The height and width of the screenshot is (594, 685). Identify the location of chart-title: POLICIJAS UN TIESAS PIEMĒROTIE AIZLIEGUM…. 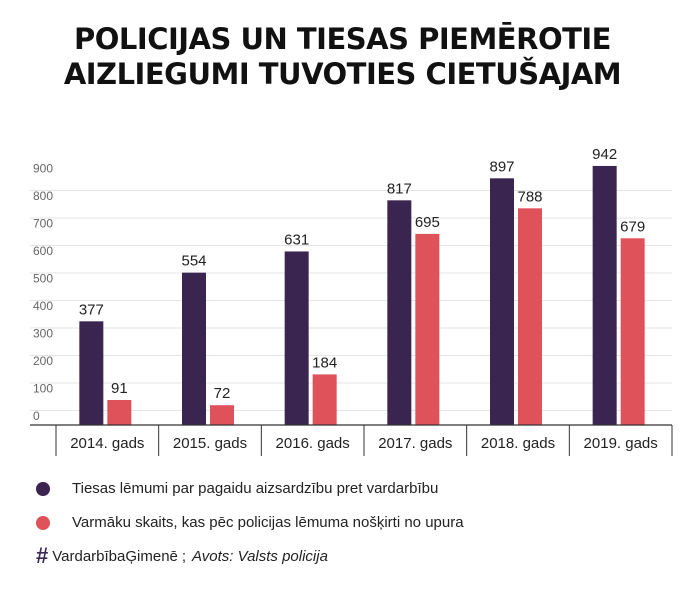
(342, 57).